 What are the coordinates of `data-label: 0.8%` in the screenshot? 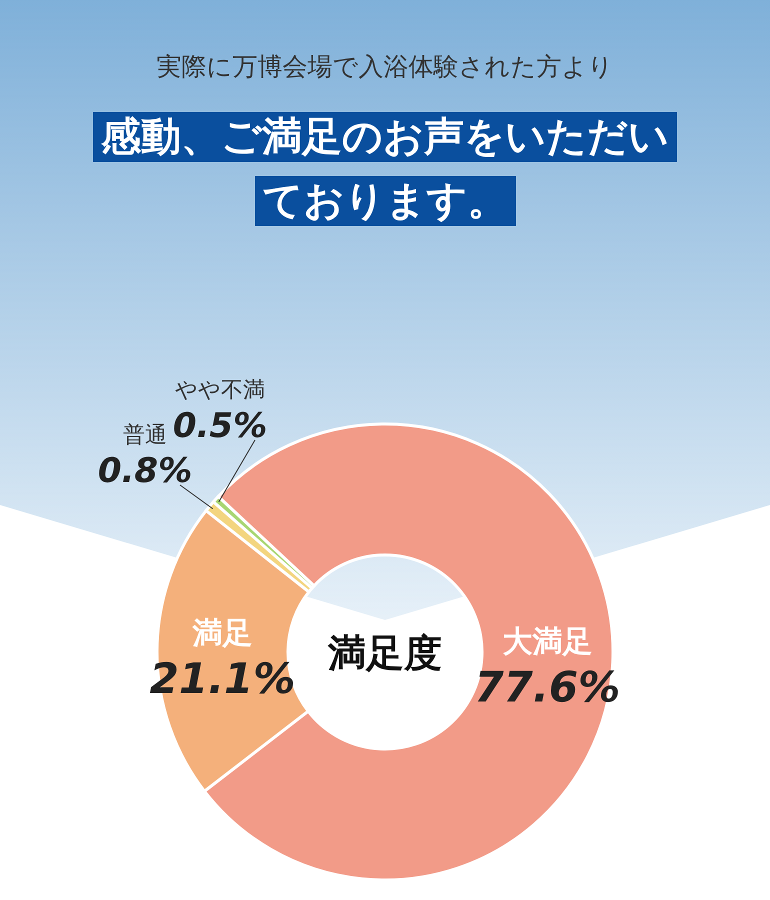 It's located at (145, 471).